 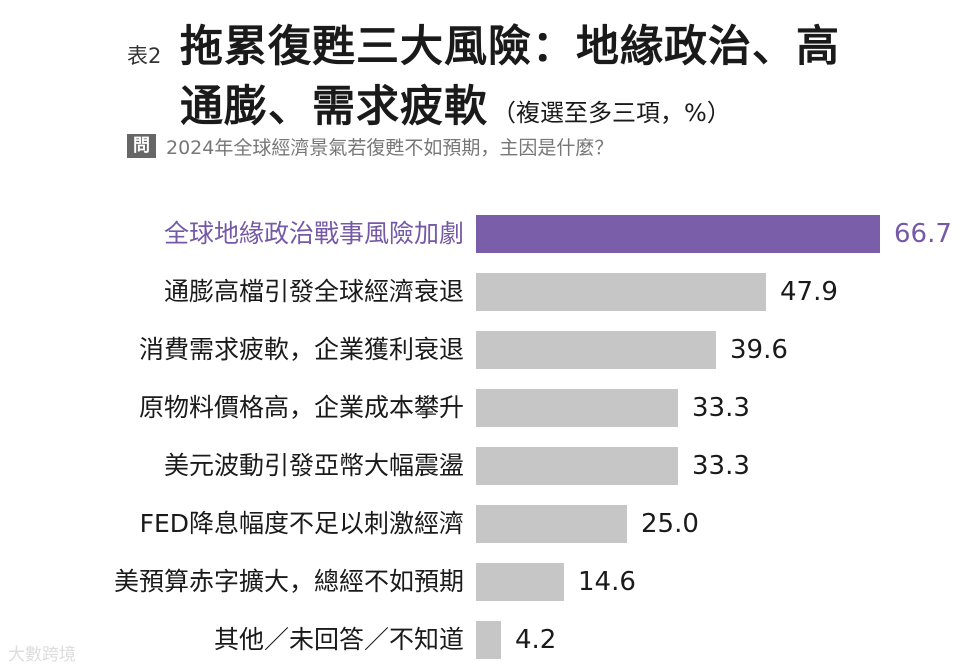 What do you see at coordinates (288, 581) in the screenshot?
I see `category-label: 美預算赤字擴大，總經不如預期` at bounding box center [288, 581].